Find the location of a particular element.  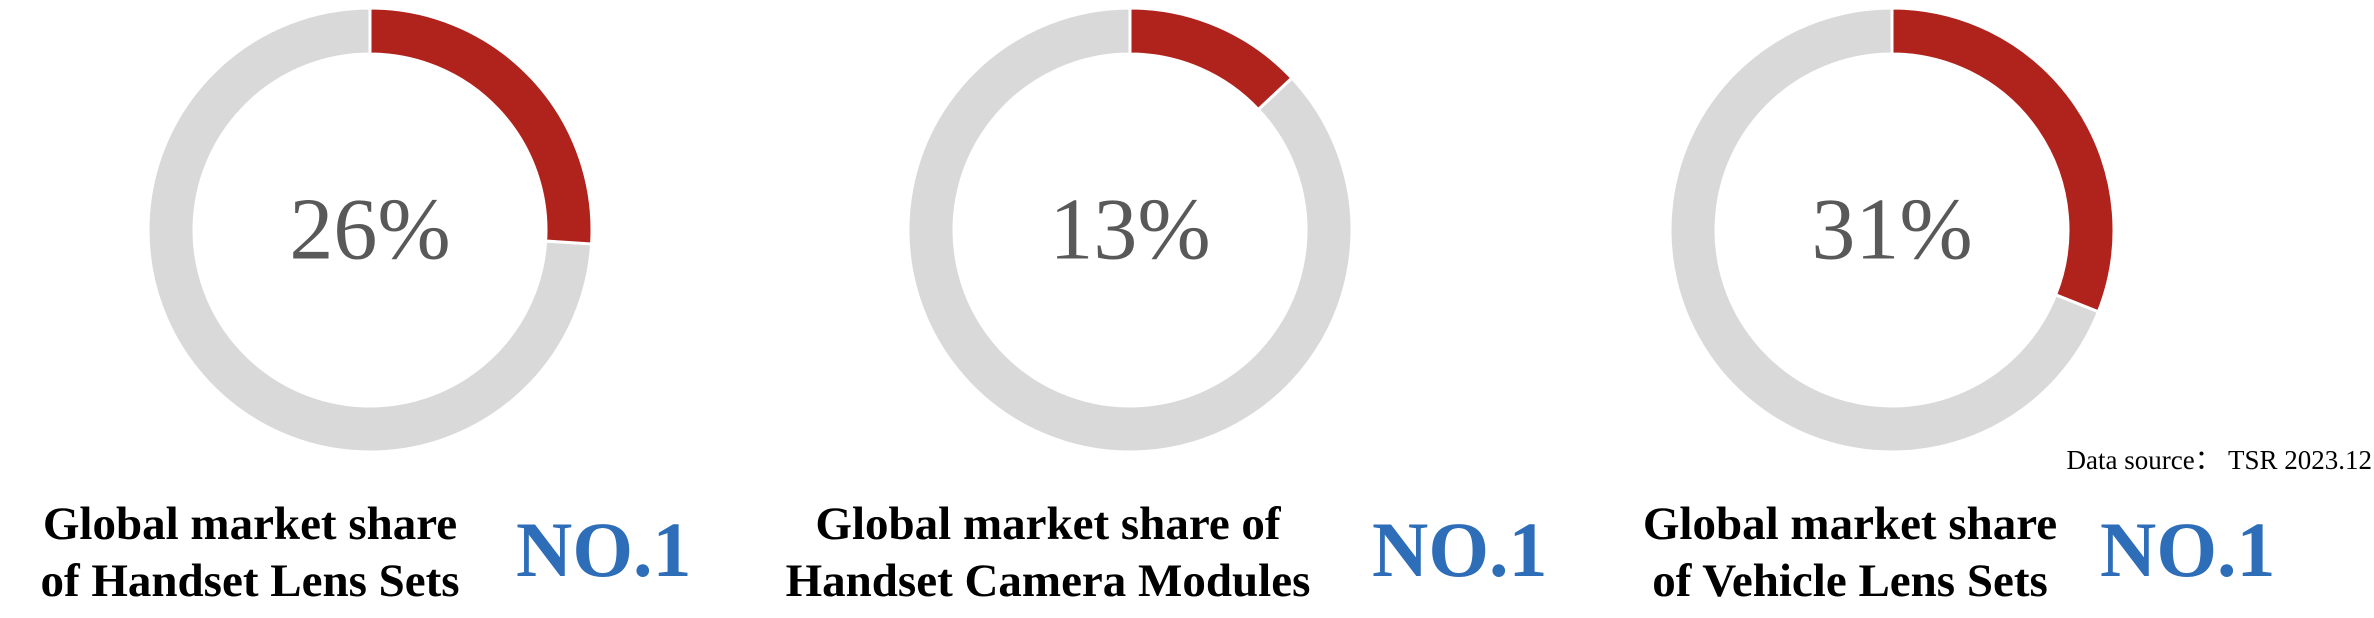

chart-caption: Global market share of Handset Lens Sets is located at coordinates (250, 553).